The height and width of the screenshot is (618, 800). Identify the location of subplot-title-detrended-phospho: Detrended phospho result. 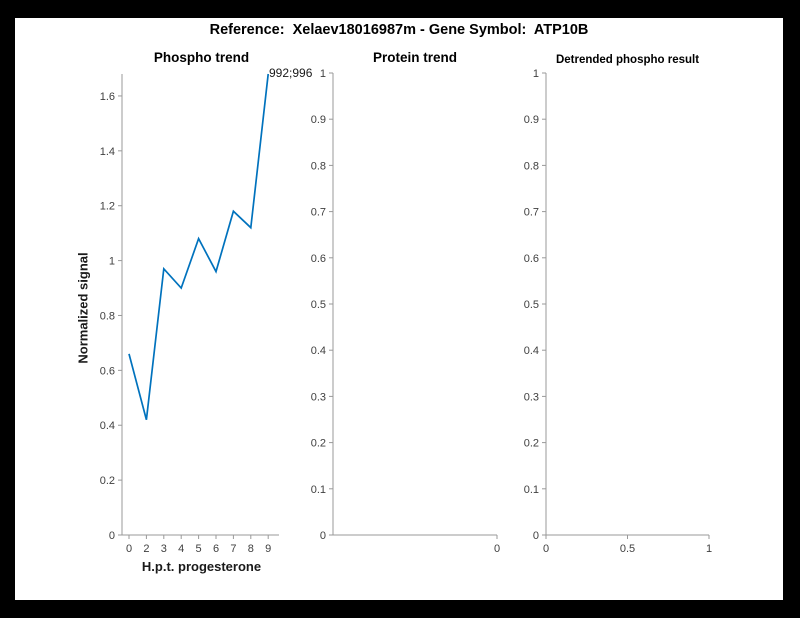
(627, 60).